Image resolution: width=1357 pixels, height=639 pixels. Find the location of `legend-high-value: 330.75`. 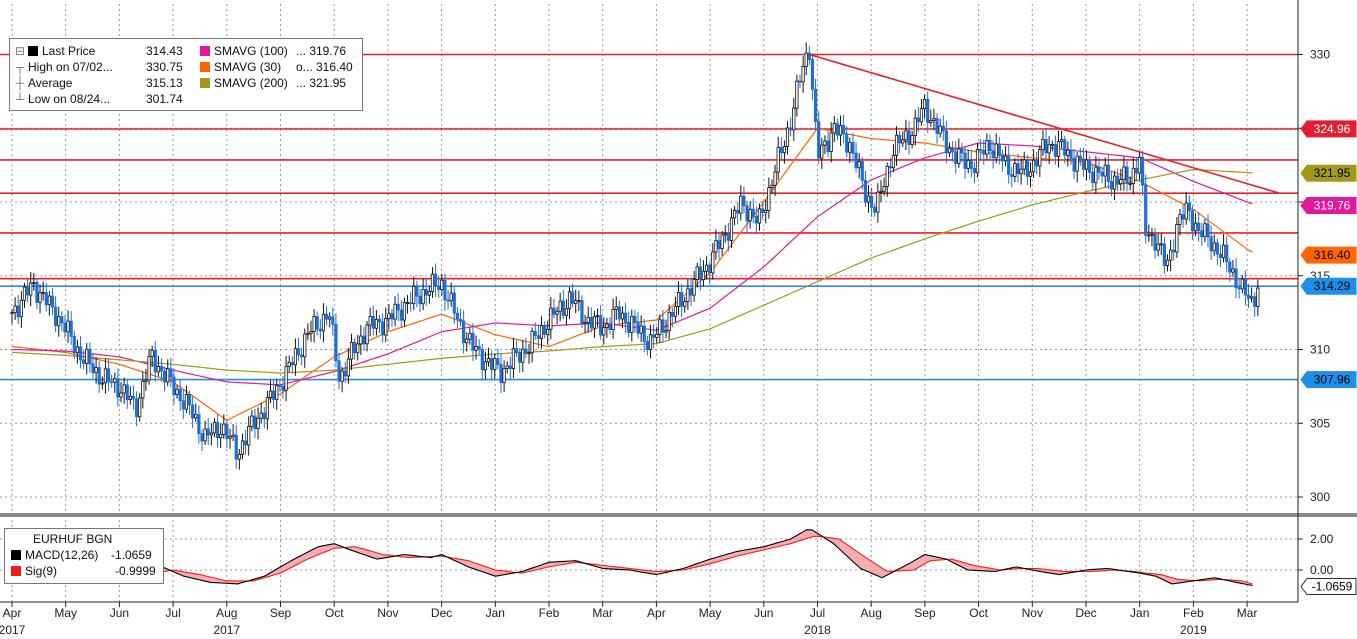

legend-high-value: 330.75 is located at coordinates (164, 67).